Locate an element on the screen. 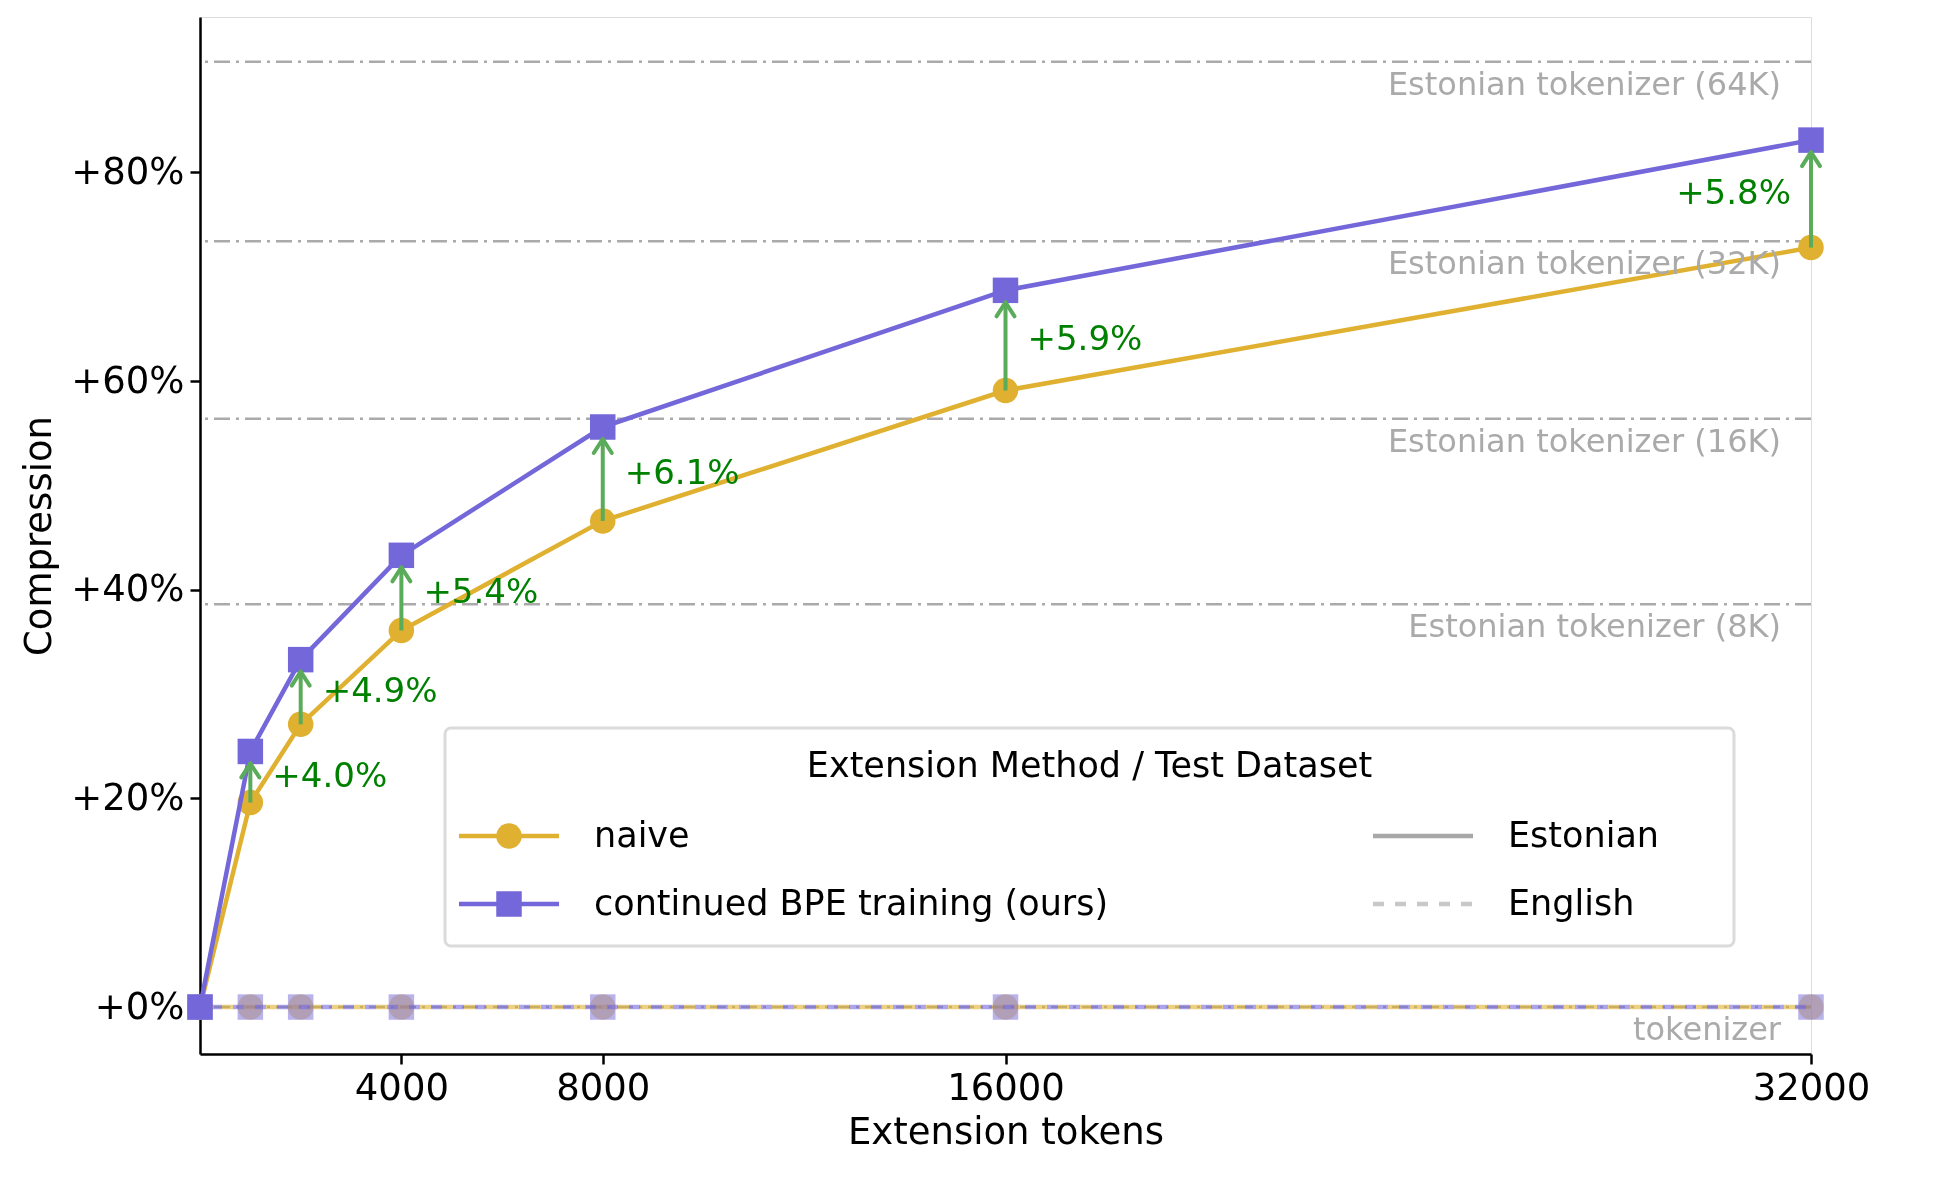 The width and height of the screenshot is (1953, 1200). y-tick-label: +20% is located at coordinates (128, 797).